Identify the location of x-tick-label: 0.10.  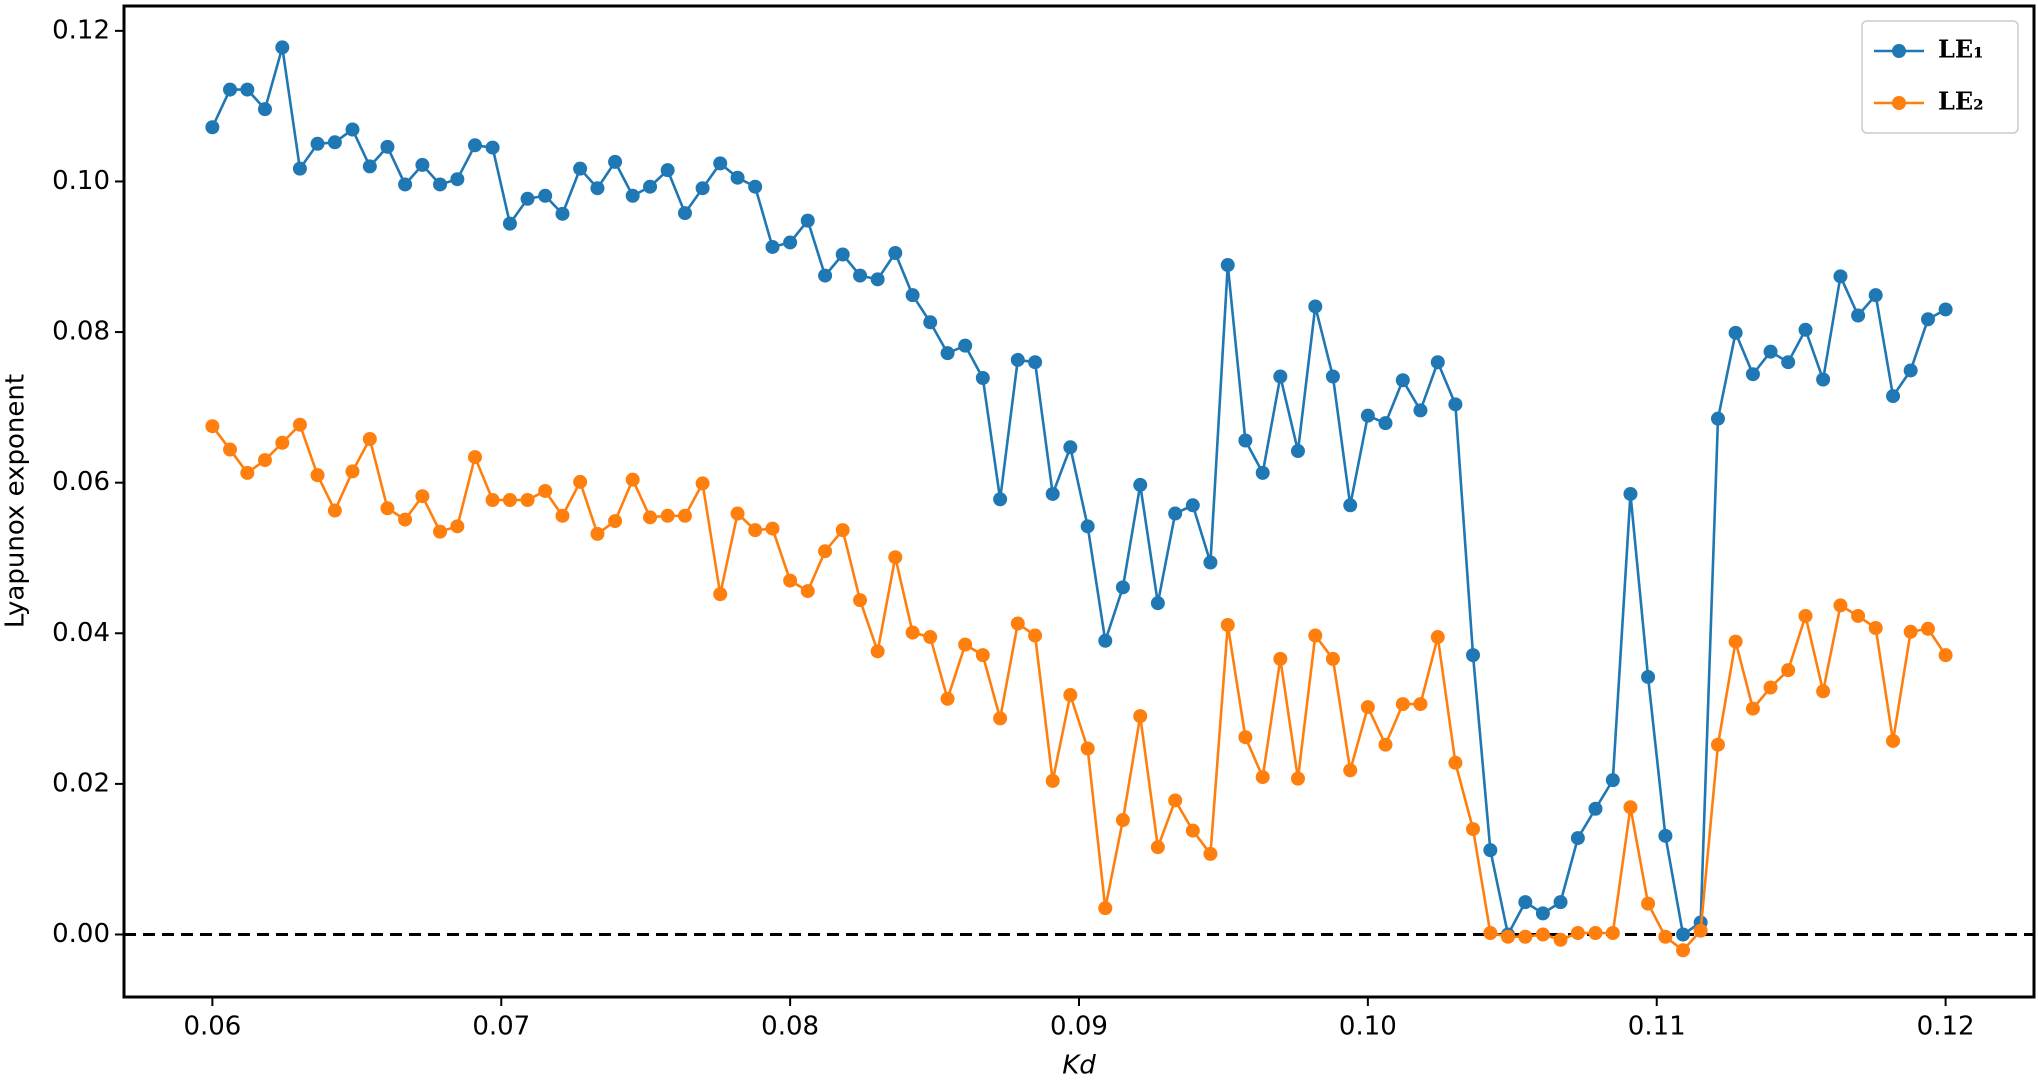
(1368, 1027).